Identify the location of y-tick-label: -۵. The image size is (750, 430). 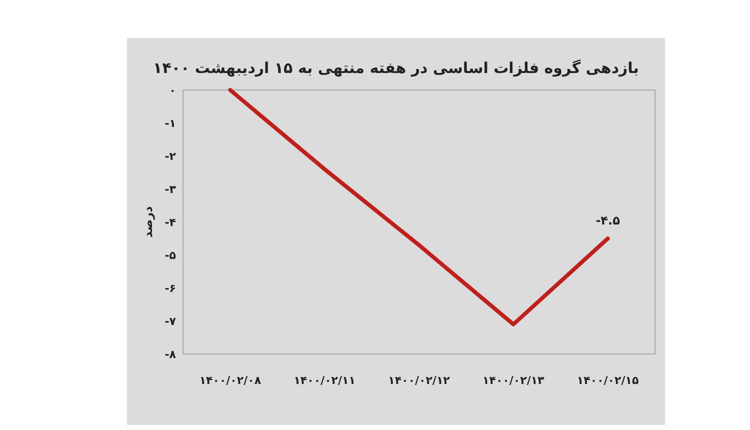
(170, 255).